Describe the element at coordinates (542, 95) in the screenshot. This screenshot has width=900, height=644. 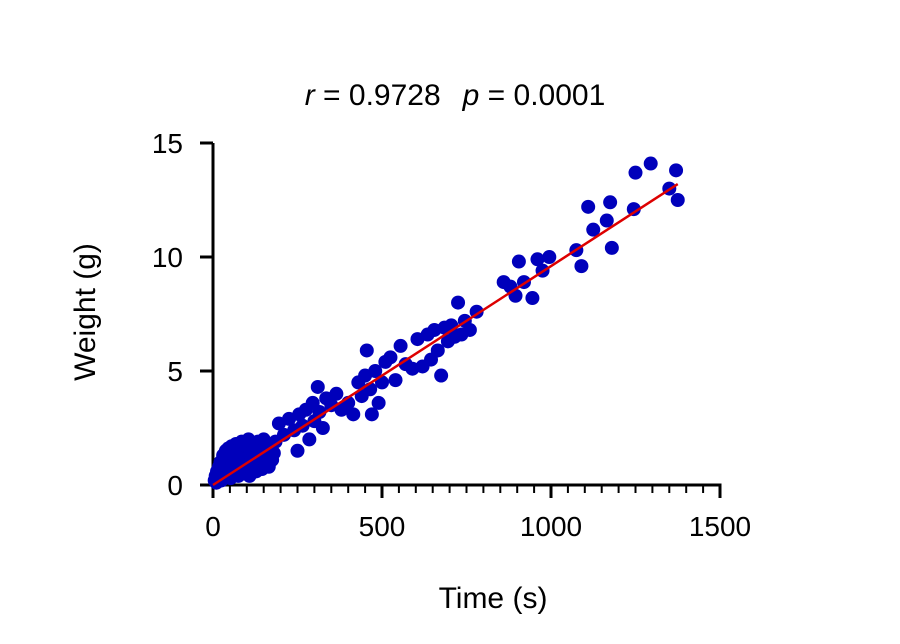
I see `p-value: = 0.0001` at that location.